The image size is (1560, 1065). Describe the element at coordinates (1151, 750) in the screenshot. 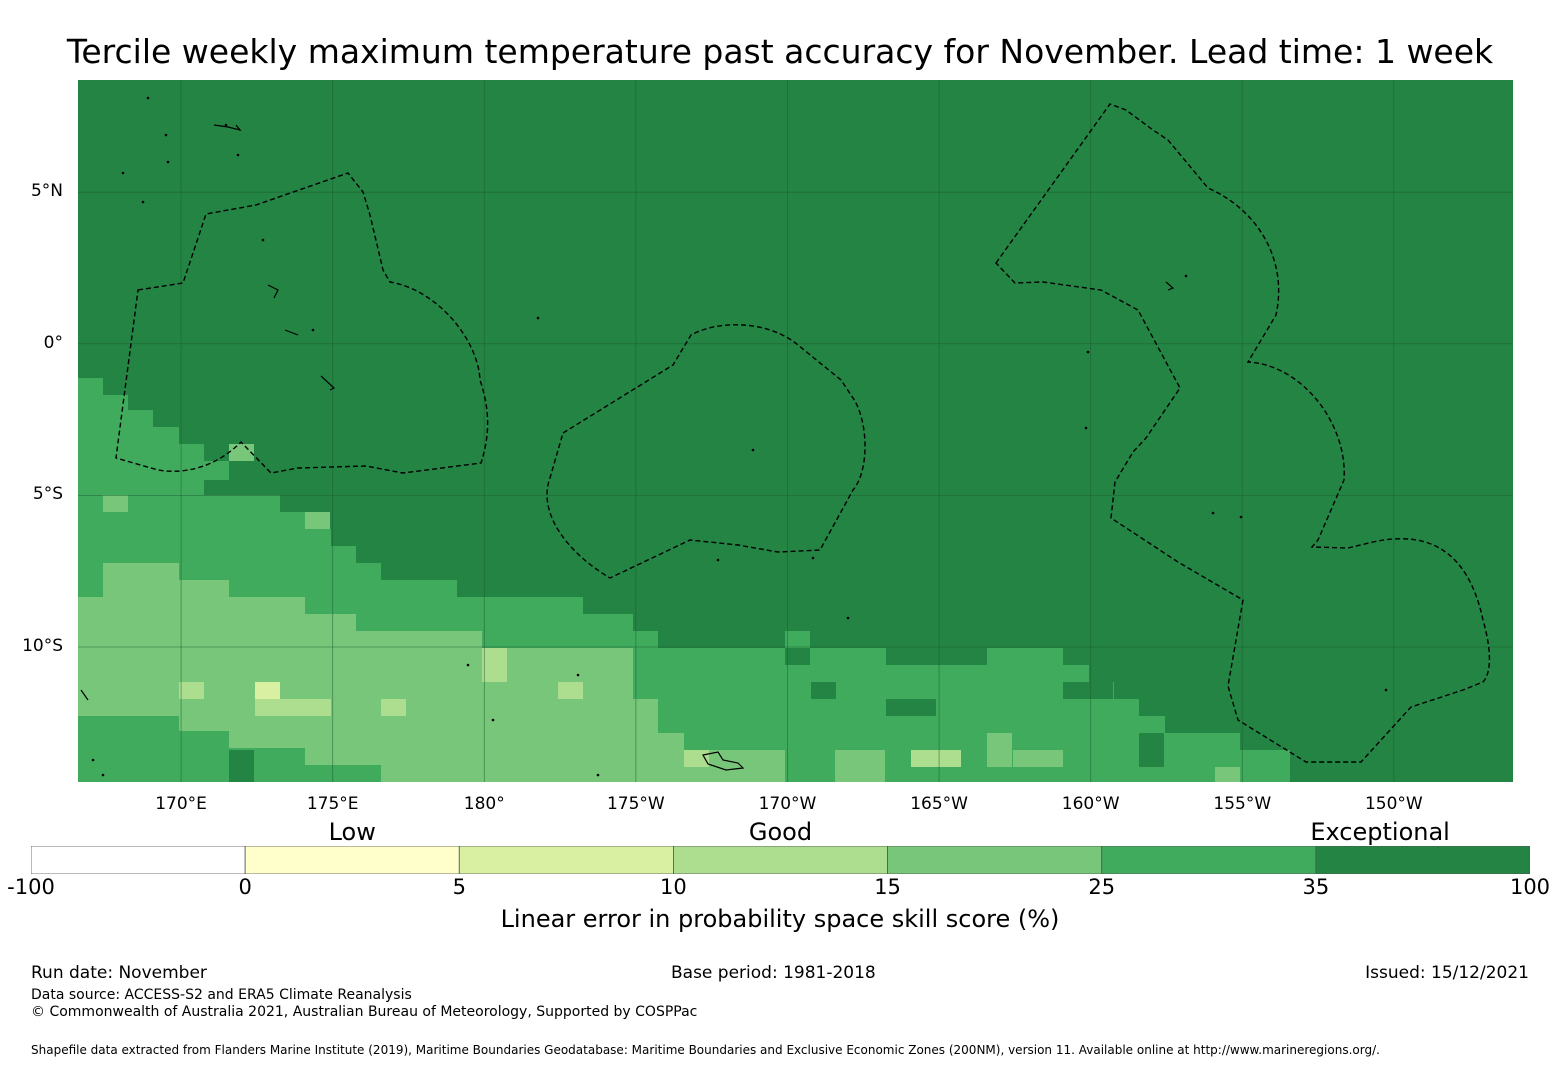

I see `cell-skill-35-100-f` at that location.